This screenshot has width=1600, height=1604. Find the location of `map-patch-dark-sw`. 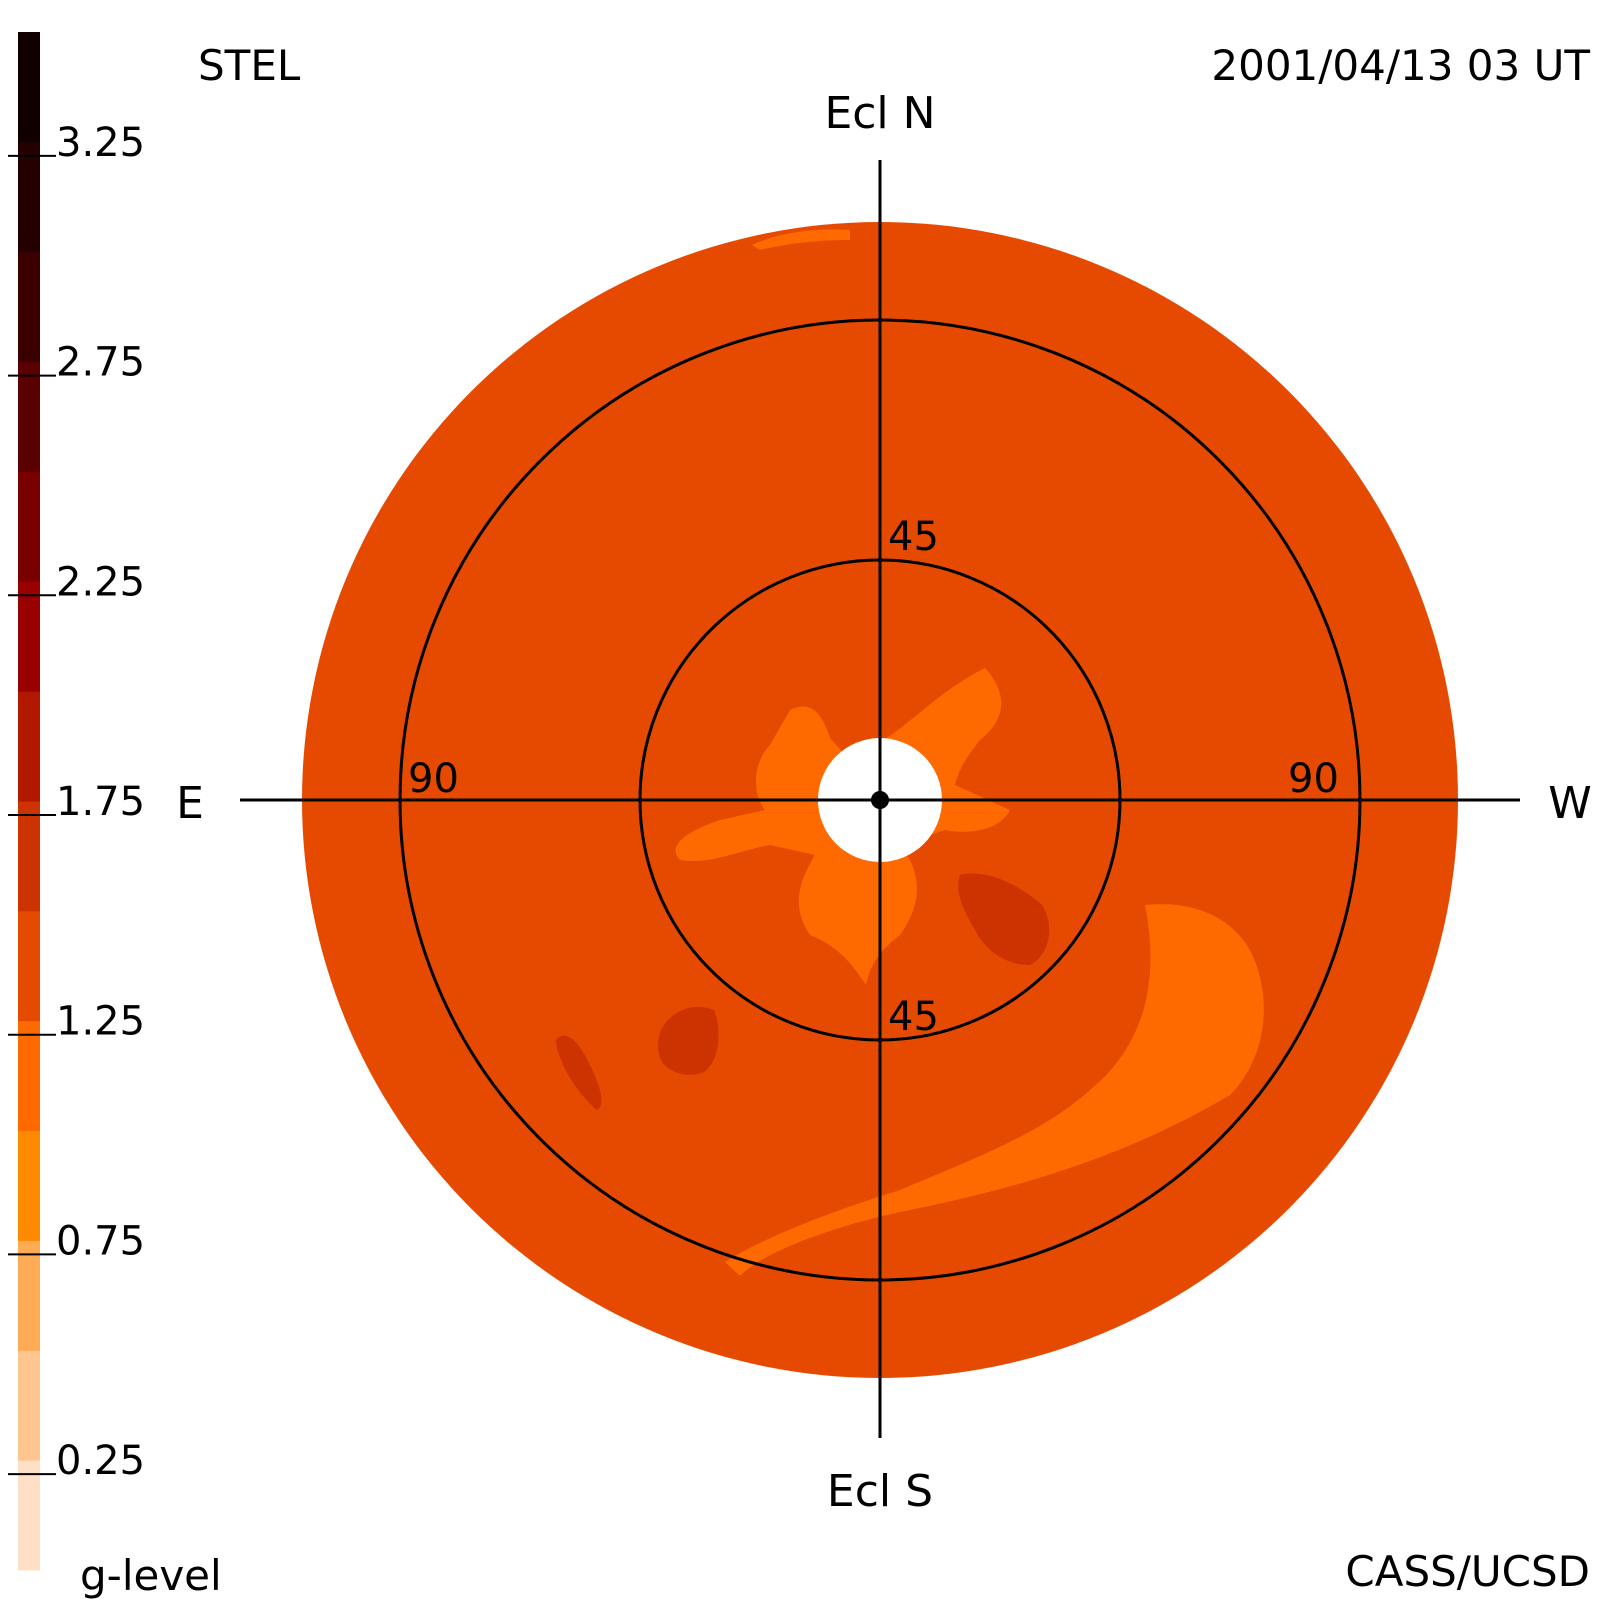

map-patch-dark-sw is located at coordinates (1004, 919).